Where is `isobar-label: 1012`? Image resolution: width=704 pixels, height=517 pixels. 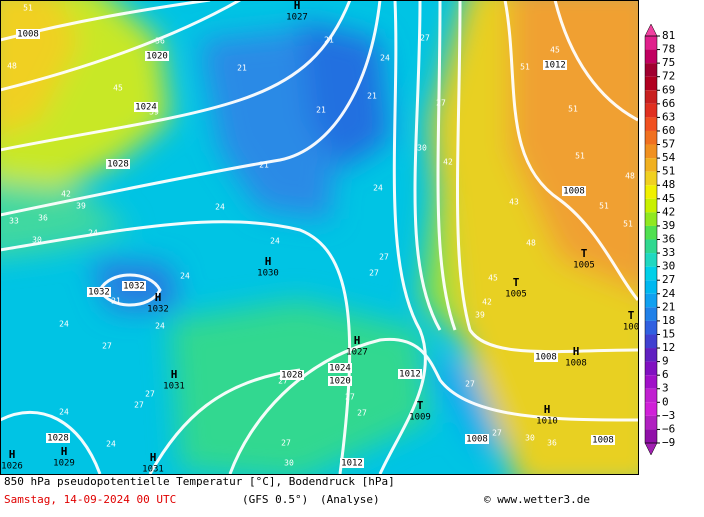 isobar-label: 1012 is located at coordinates (555, 66).